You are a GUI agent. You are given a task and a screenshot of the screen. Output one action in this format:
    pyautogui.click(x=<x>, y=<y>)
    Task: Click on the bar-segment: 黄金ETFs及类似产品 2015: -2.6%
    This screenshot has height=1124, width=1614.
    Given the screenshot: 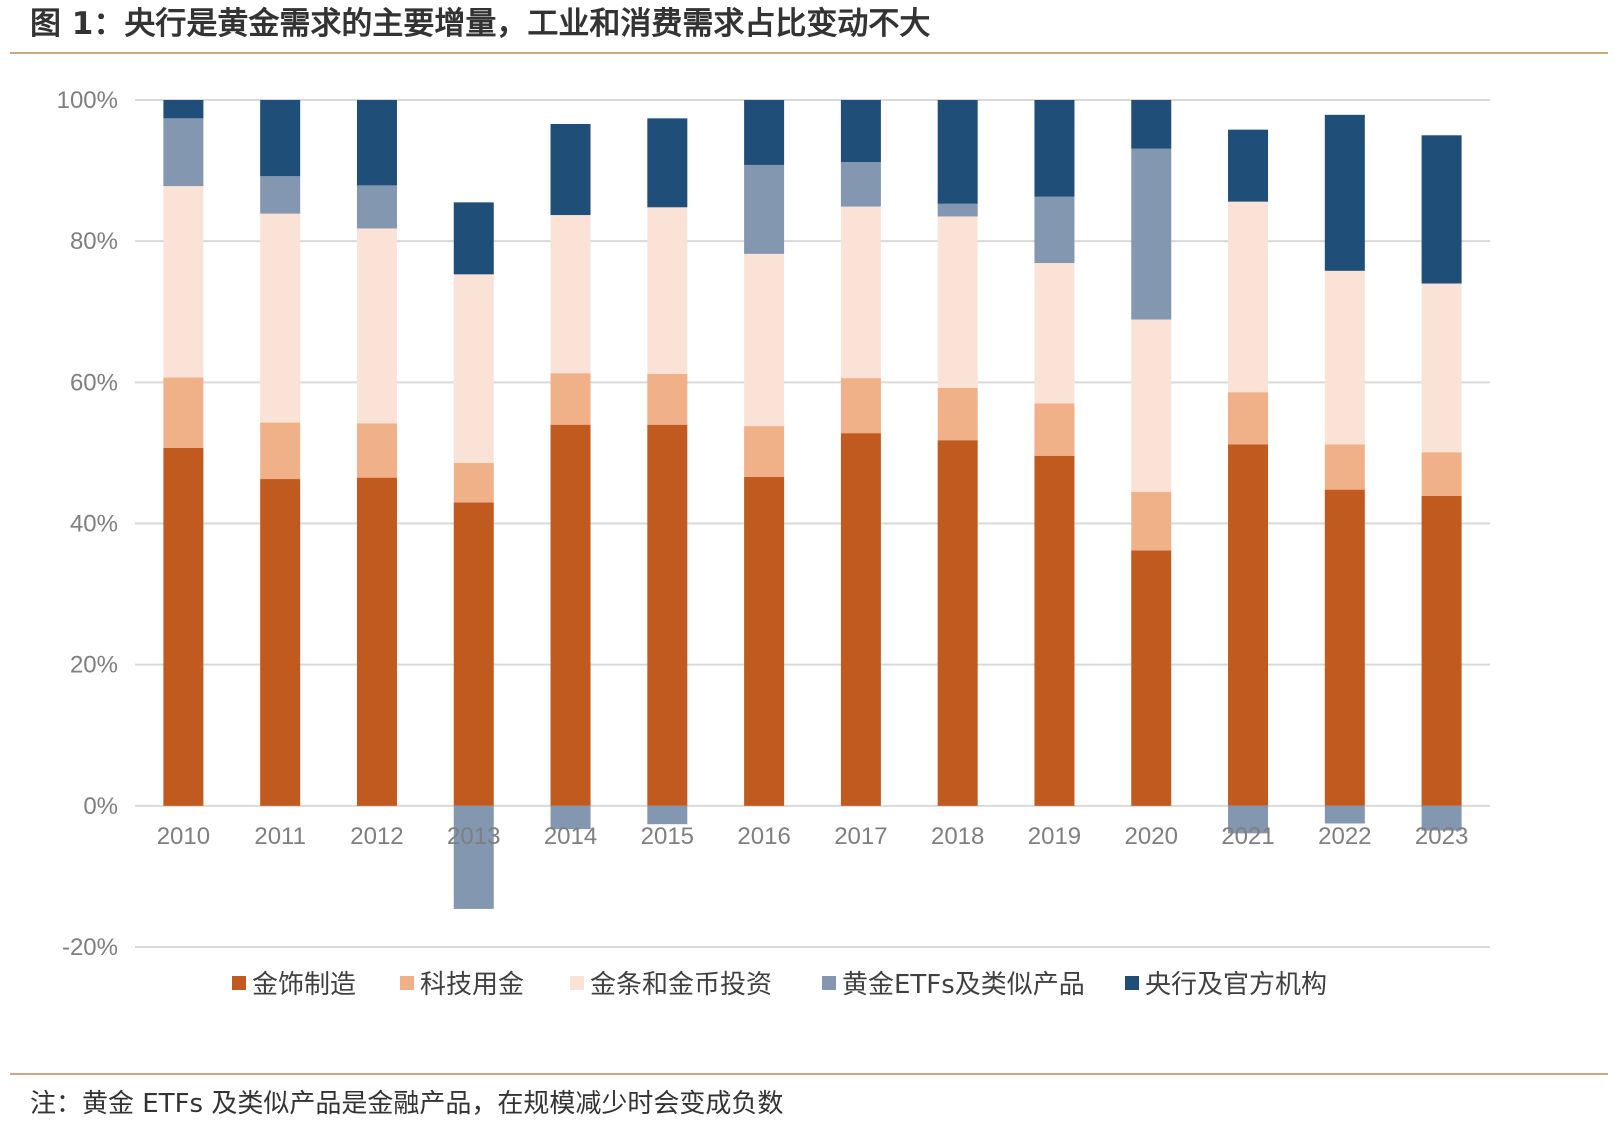 What is the action you would take?
    pyautogui.click(x=667, y=815)
    